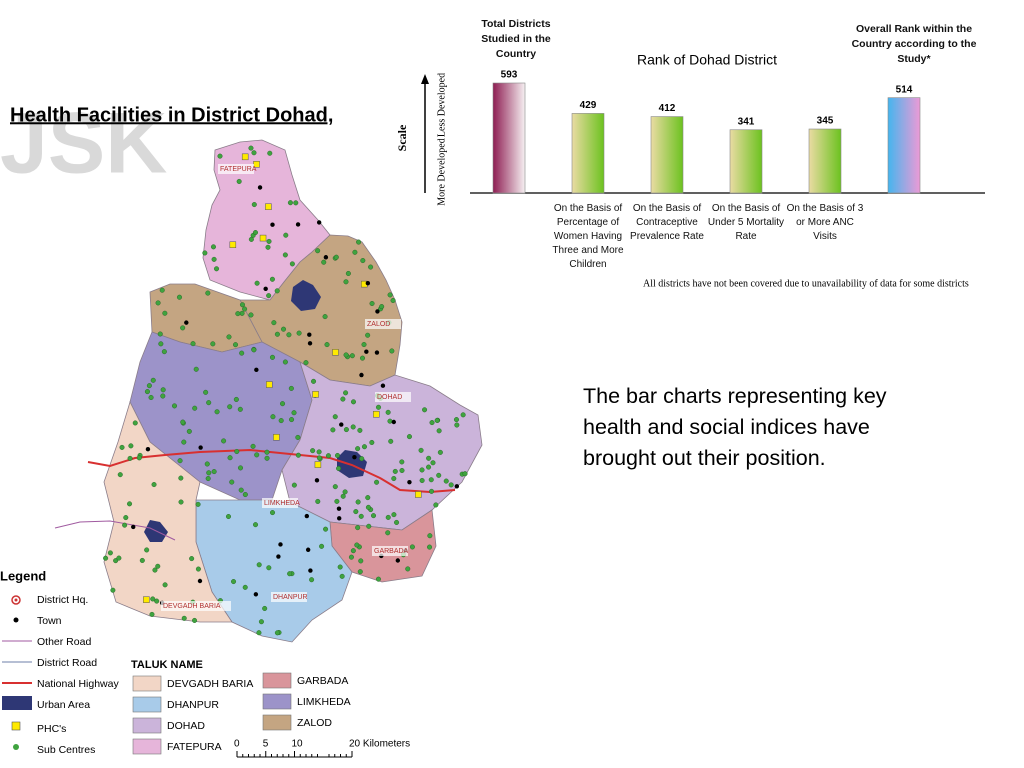 Image resolution: width=1024 pixels, height=768 pixels. What do you see at coordinates (379, 744) in the screenshot?
I see `scale-label: 20 Kilometers` at bounding box center [379, 744].